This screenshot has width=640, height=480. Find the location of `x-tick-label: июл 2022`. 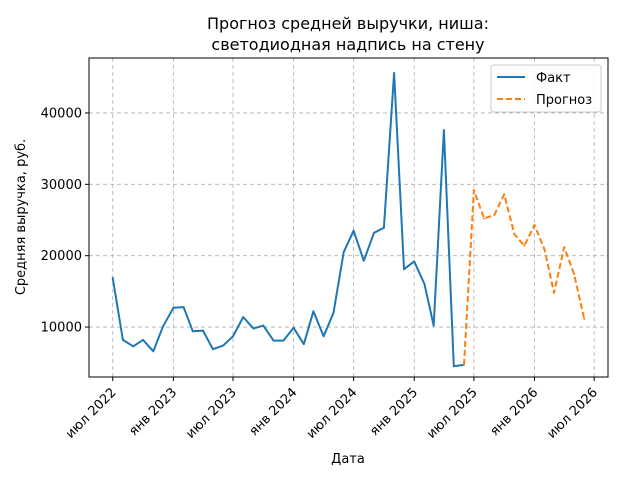

x-tick-label: июл 2022 is located at coordinates (91, 413).